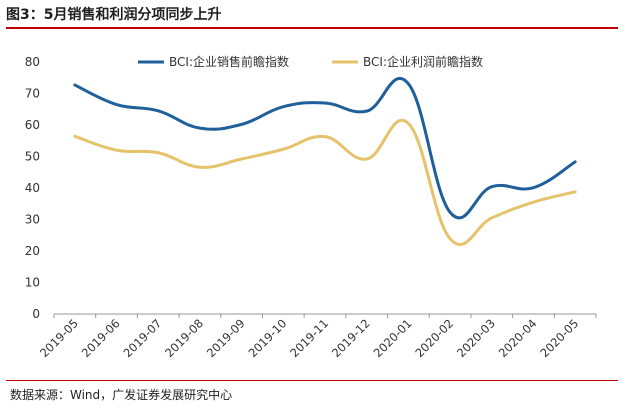  I want to click on x-tick-label: 2019-09, so click(226, 338).